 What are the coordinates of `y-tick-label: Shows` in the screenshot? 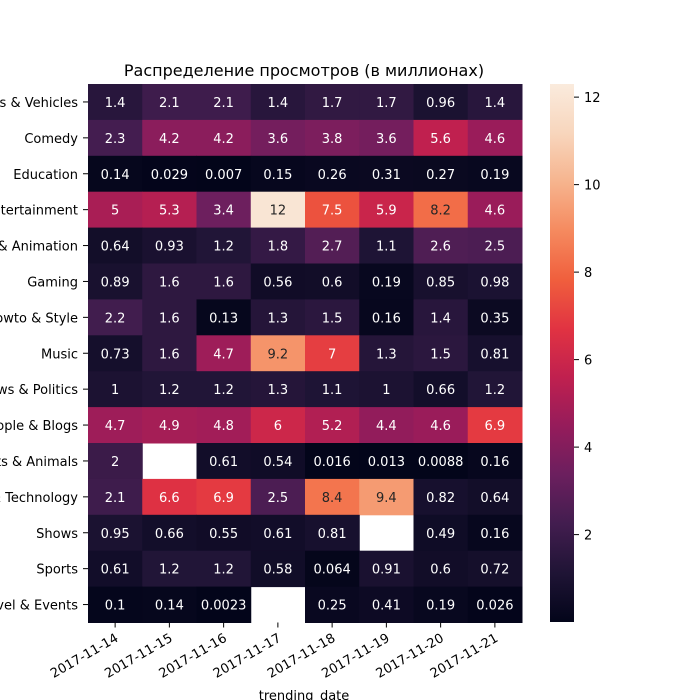 It's located at (57, 534).